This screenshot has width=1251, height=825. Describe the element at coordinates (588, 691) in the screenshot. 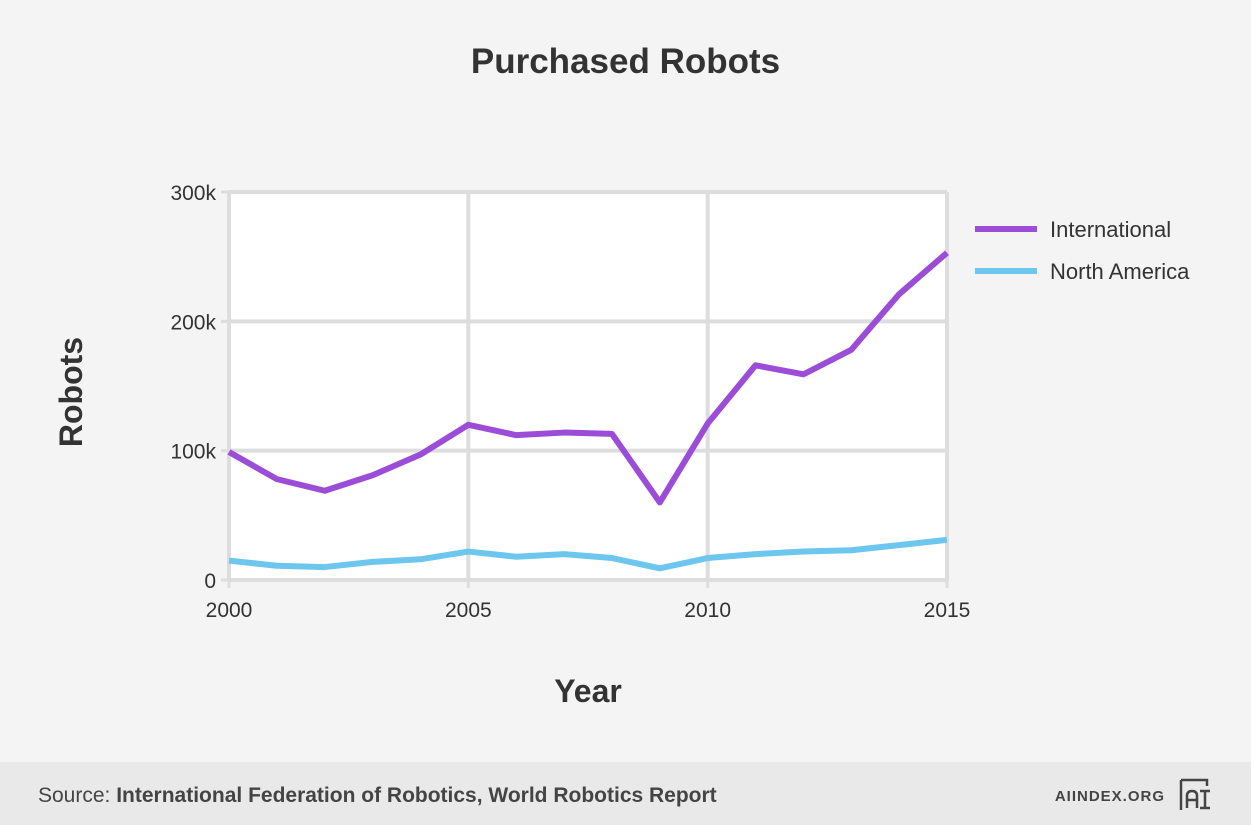

I see `x-axis-title: Year` at that location.